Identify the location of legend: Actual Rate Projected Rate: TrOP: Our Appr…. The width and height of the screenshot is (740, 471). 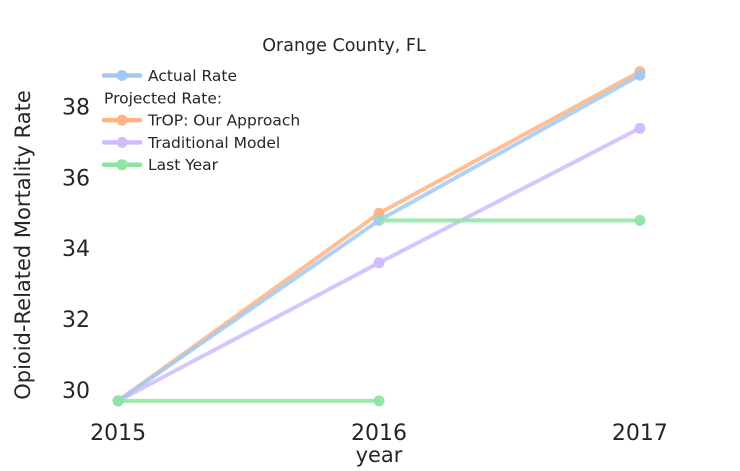
(200, 120).